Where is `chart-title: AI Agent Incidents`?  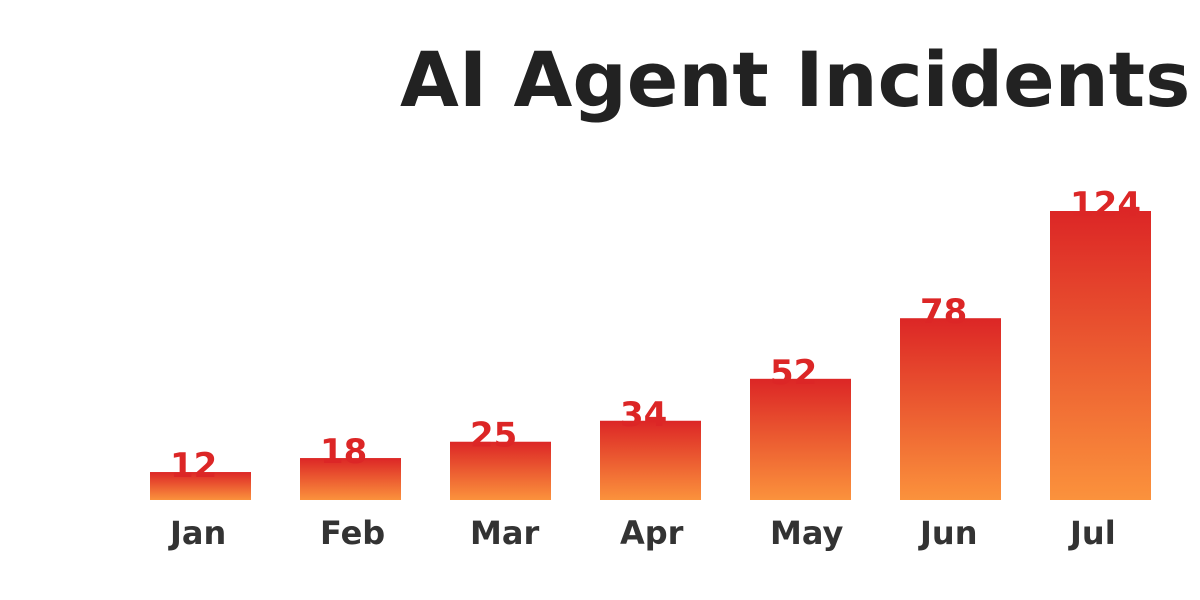 chart-title: AI Agent Incidents is located at coordinates (795, 79).